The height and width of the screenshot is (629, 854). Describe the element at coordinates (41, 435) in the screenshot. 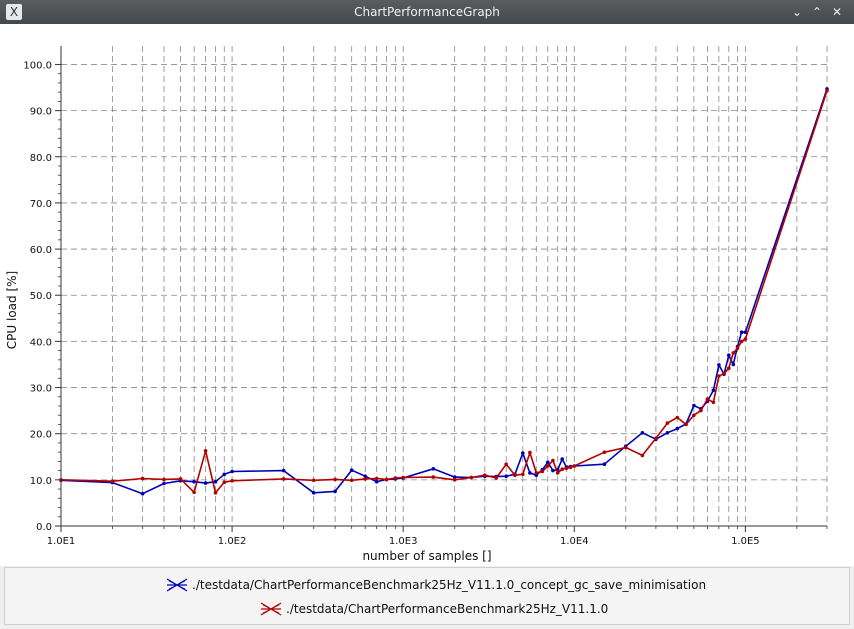

I see `y-tick-label: 20.0` at that location.